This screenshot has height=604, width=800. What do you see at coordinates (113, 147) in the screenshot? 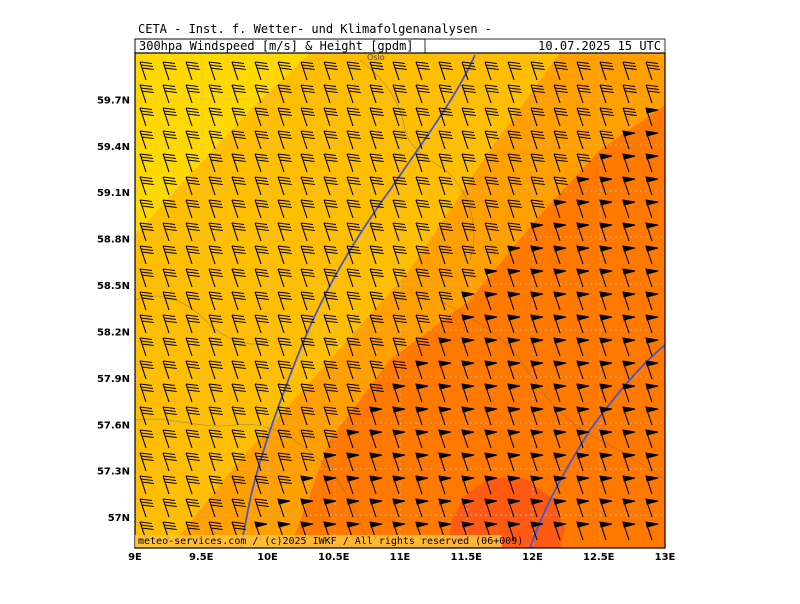
I see `lat-label: 59.4N` at bounding box center [113, 147].